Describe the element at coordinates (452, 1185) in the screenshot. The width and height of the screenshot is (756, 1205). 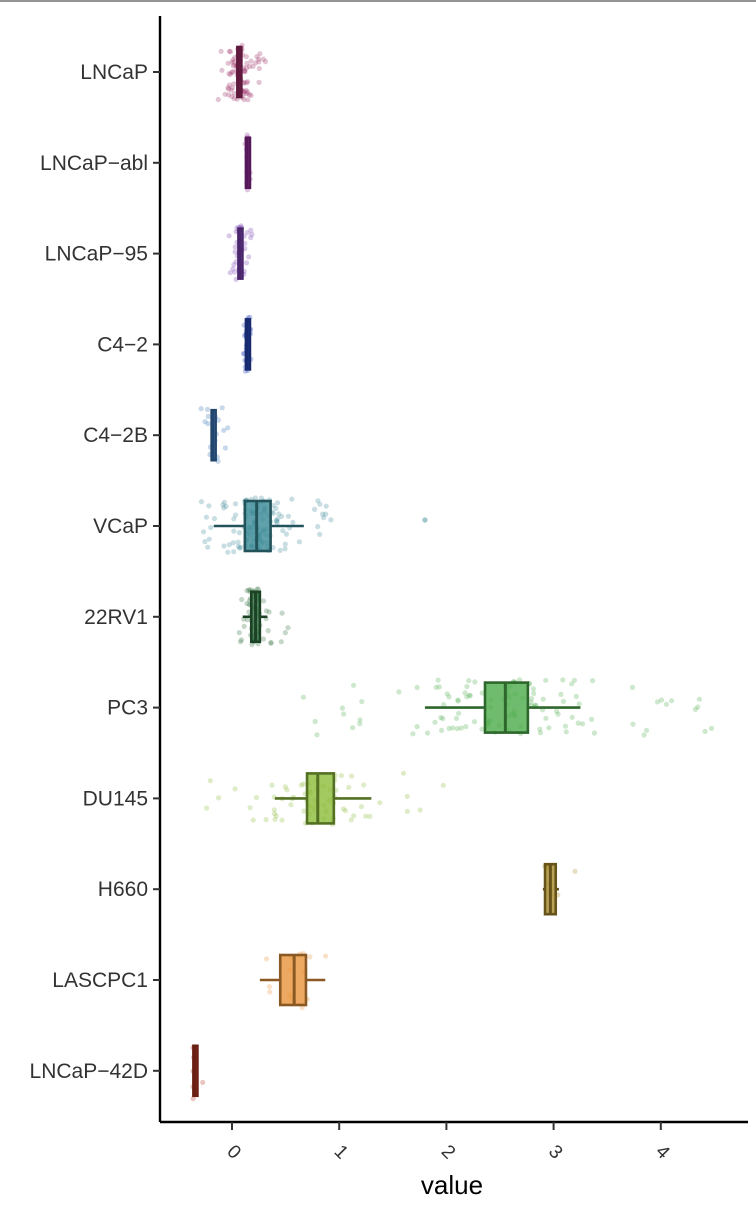
I see `x-axis-title: value` at that location.